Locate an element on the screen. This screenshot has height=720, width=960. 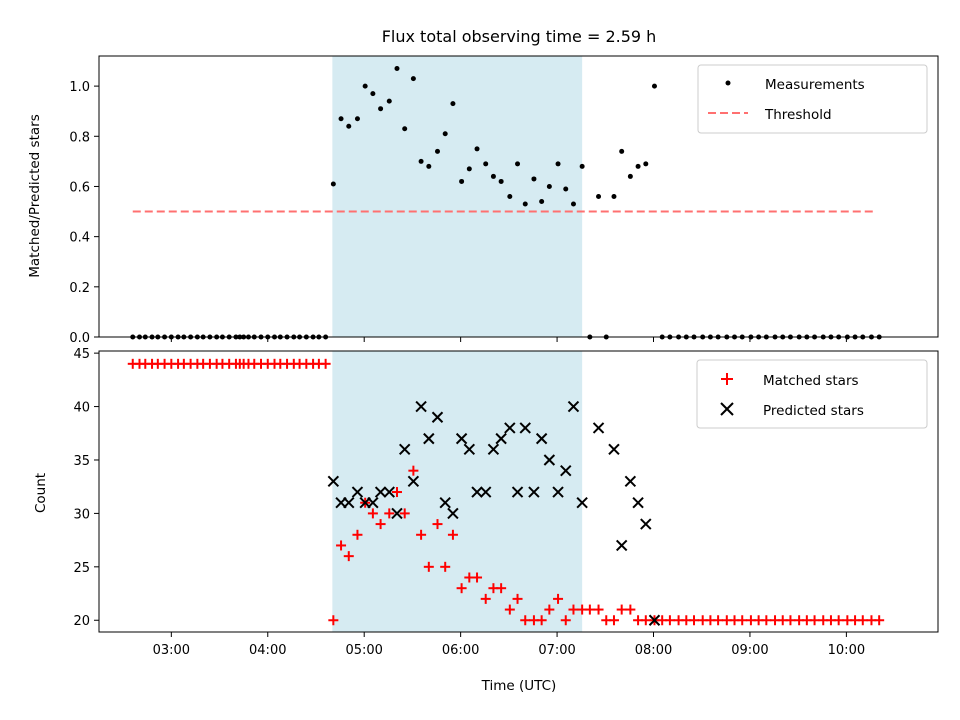
bottom-legend: Matched stars Predicted stars is located at coordinates (812, 394).